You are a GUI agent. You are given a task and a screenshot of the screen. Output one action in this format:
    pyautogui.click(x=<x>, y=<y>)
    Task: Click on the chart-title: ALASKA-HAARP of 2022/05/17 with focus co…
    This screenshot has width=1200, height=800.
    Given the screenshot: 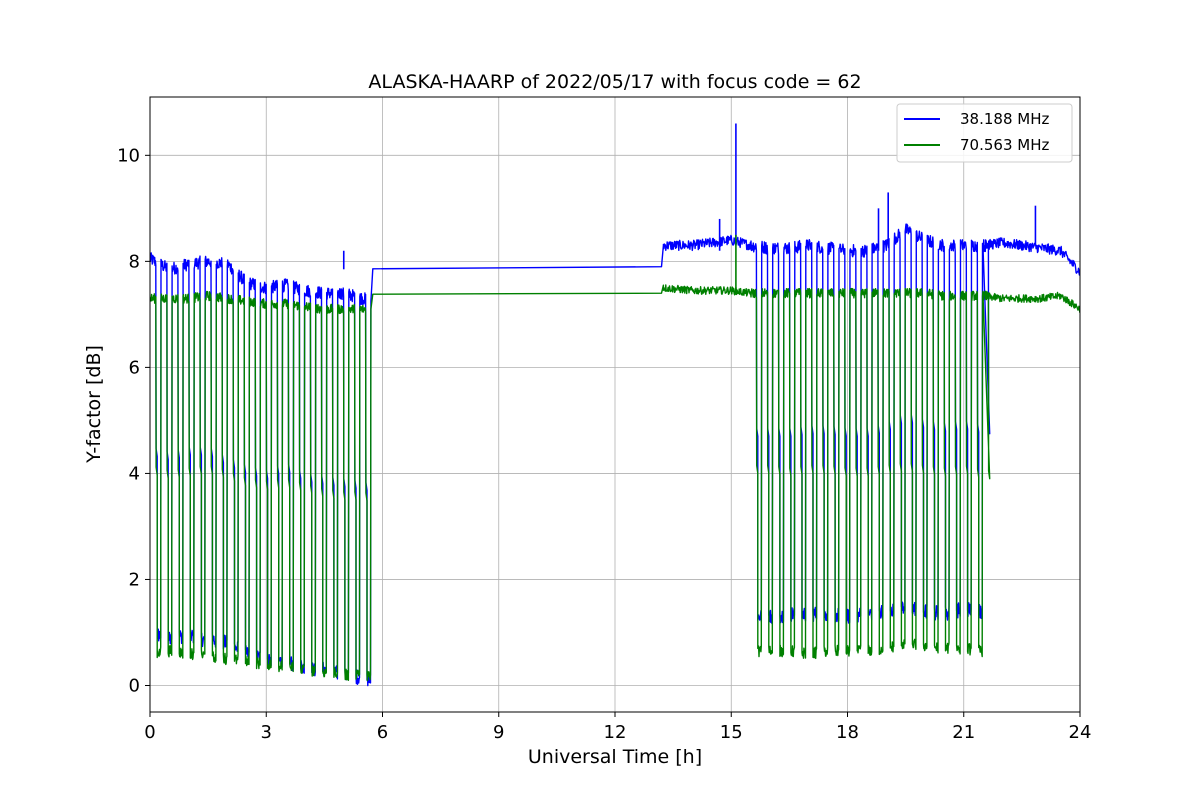 What is the action you would take?
    pyautogui.click(x=614, y=82)
    